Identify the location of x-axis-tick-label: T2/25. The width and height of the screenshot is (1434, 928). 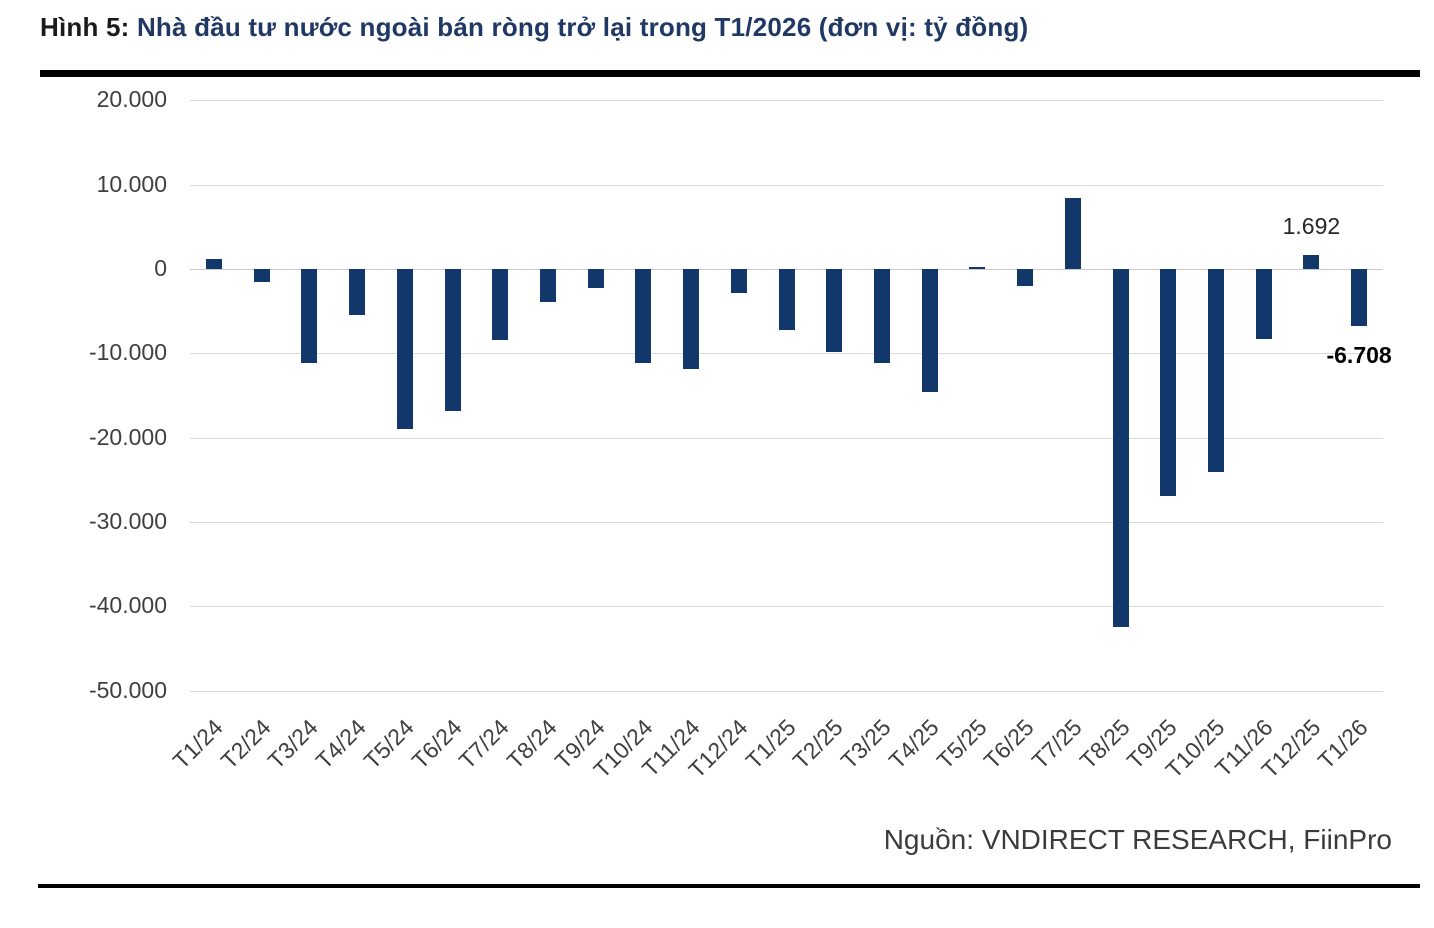
(818, 743).